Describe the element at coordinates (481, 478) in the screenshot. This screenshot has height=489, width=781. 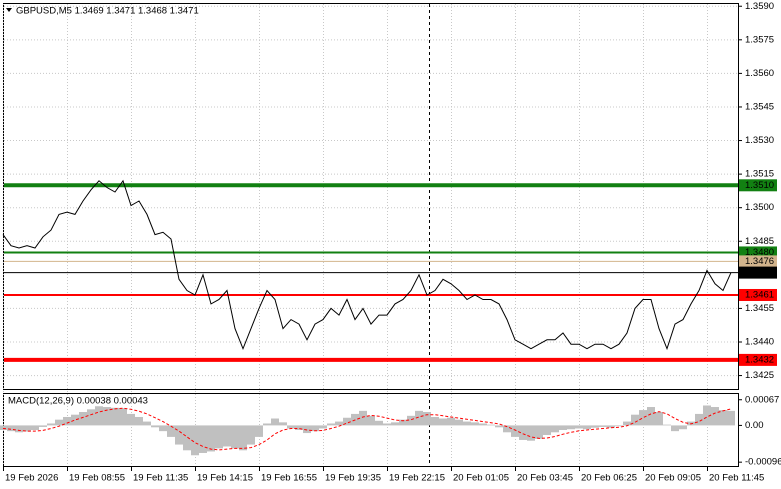
I see `x-tick-label: 20 Feb 01:05` at that location.